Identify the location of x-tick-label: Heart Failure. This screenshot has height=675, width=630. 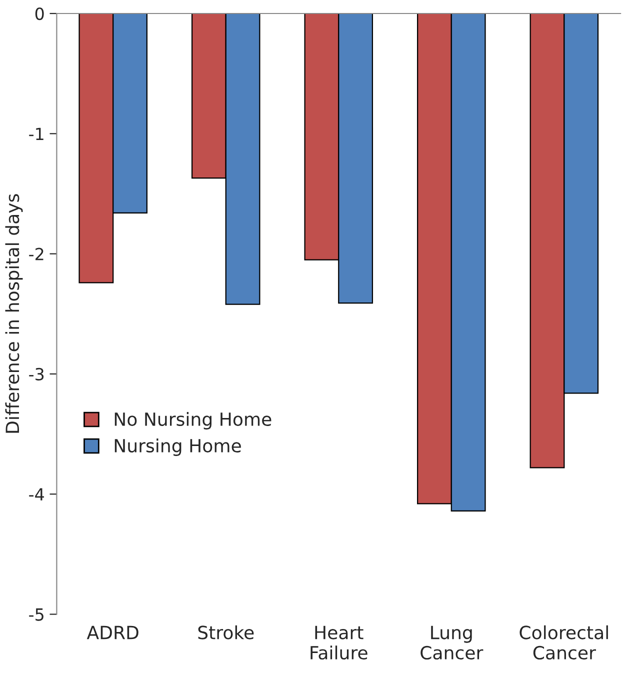
(339, 643).